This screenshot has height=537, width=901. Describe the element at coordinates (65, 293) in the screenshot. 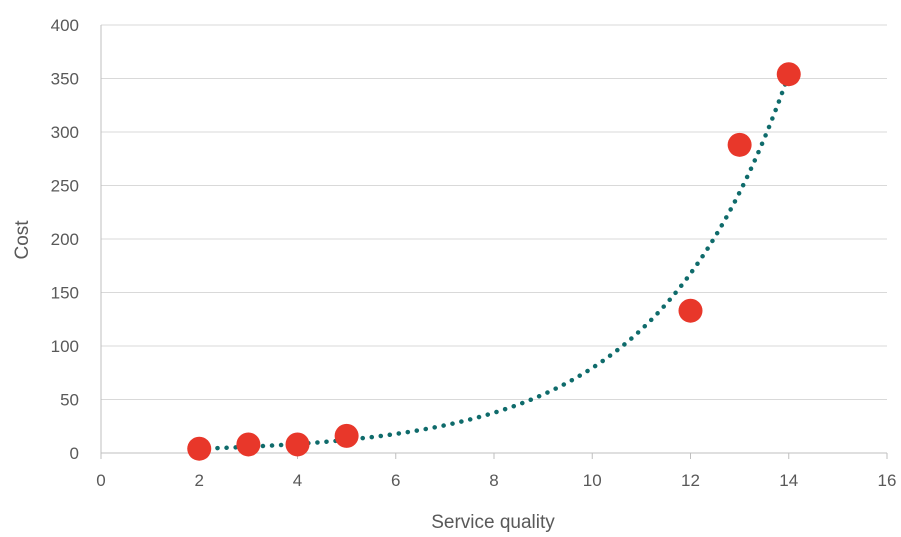

I see `y-tick-label: 150` at that location.